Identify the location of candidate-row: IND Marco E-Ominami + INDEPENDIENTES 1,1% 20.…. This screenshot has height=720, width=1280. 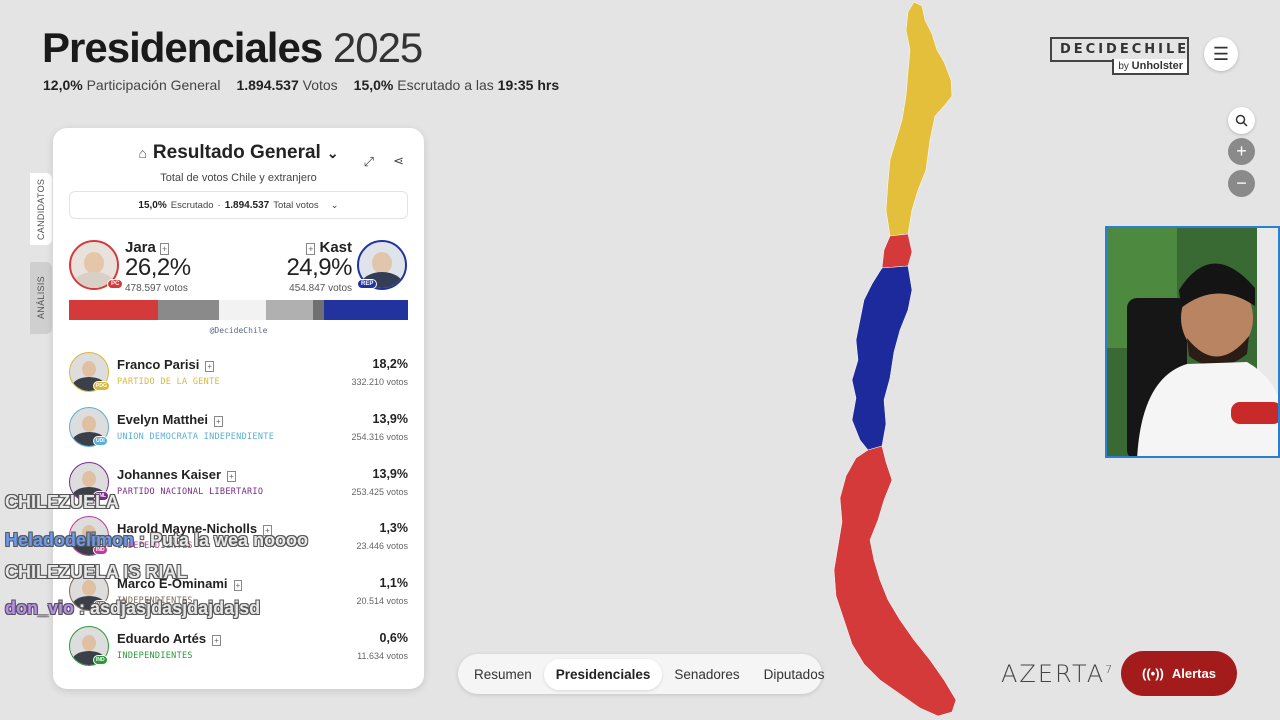
(238, 593).